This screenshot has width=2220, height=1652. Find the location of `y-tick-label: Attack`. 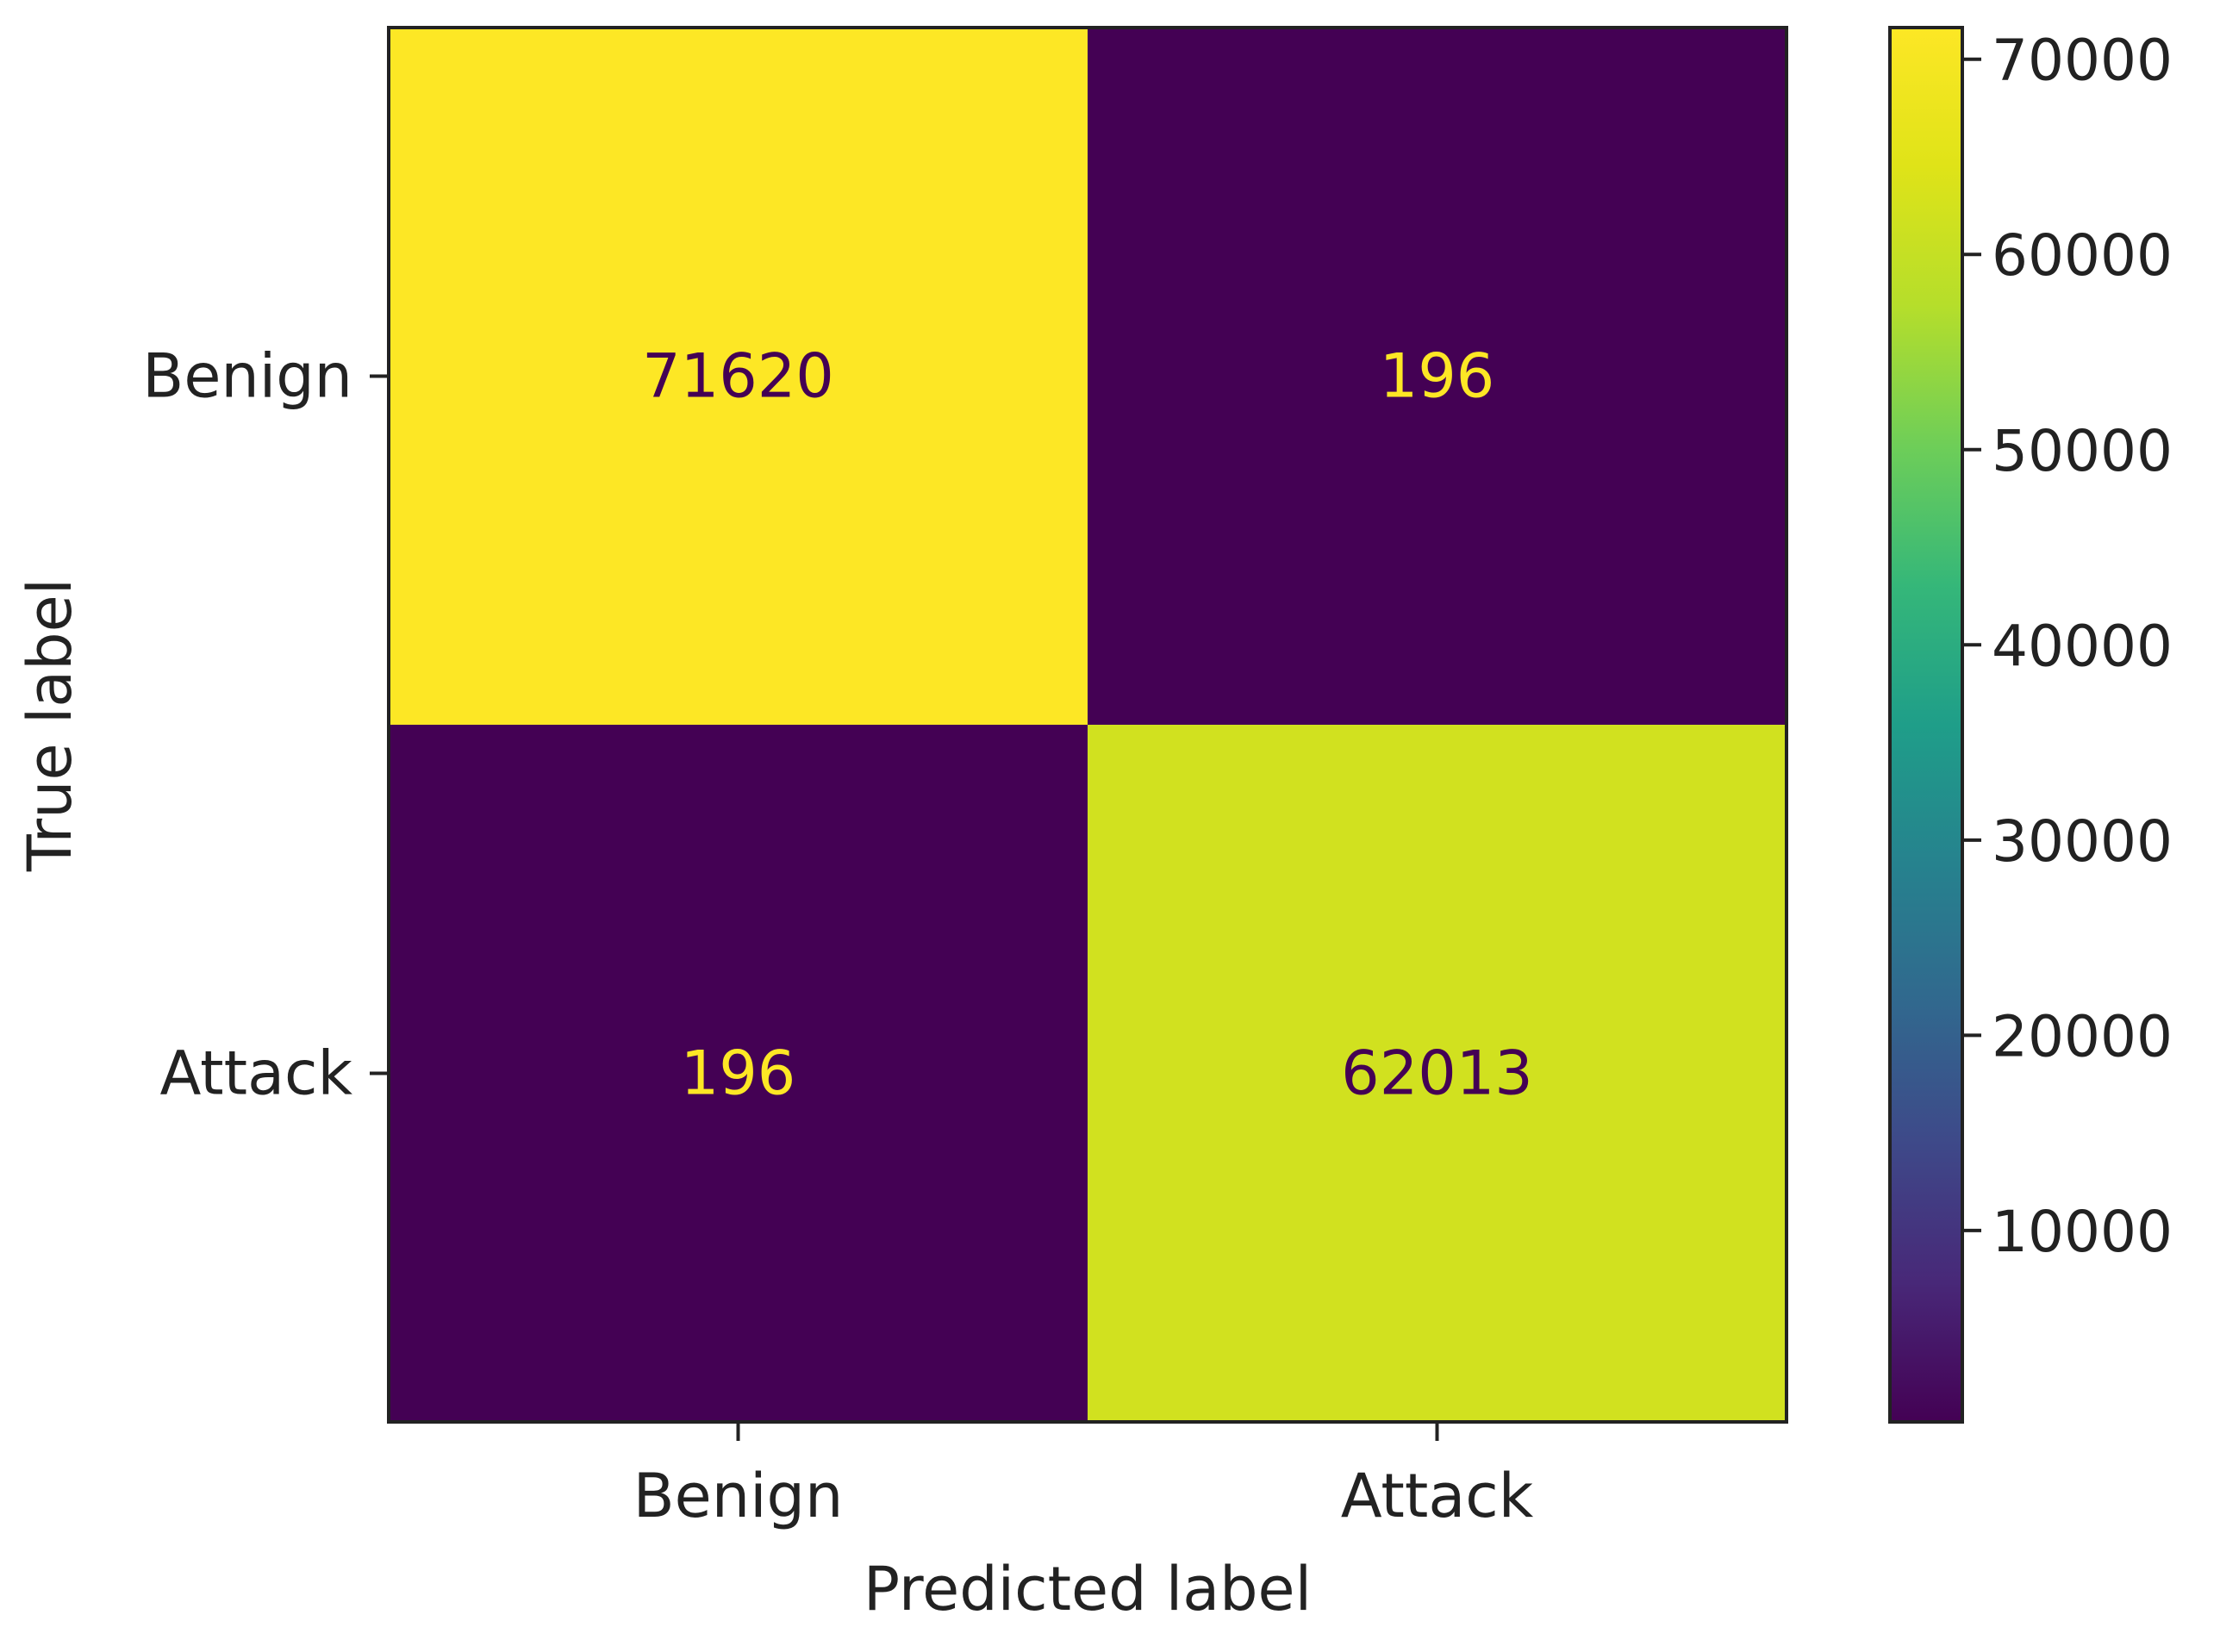

y-tick-label: Attack is located at coordinates (256, 1073).